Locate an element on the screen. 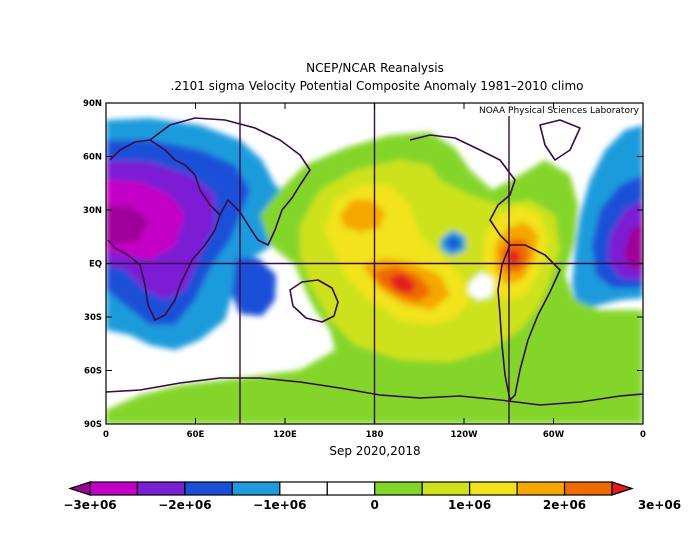  lon-tick-label: 60W is located at coordinates (554, 435).